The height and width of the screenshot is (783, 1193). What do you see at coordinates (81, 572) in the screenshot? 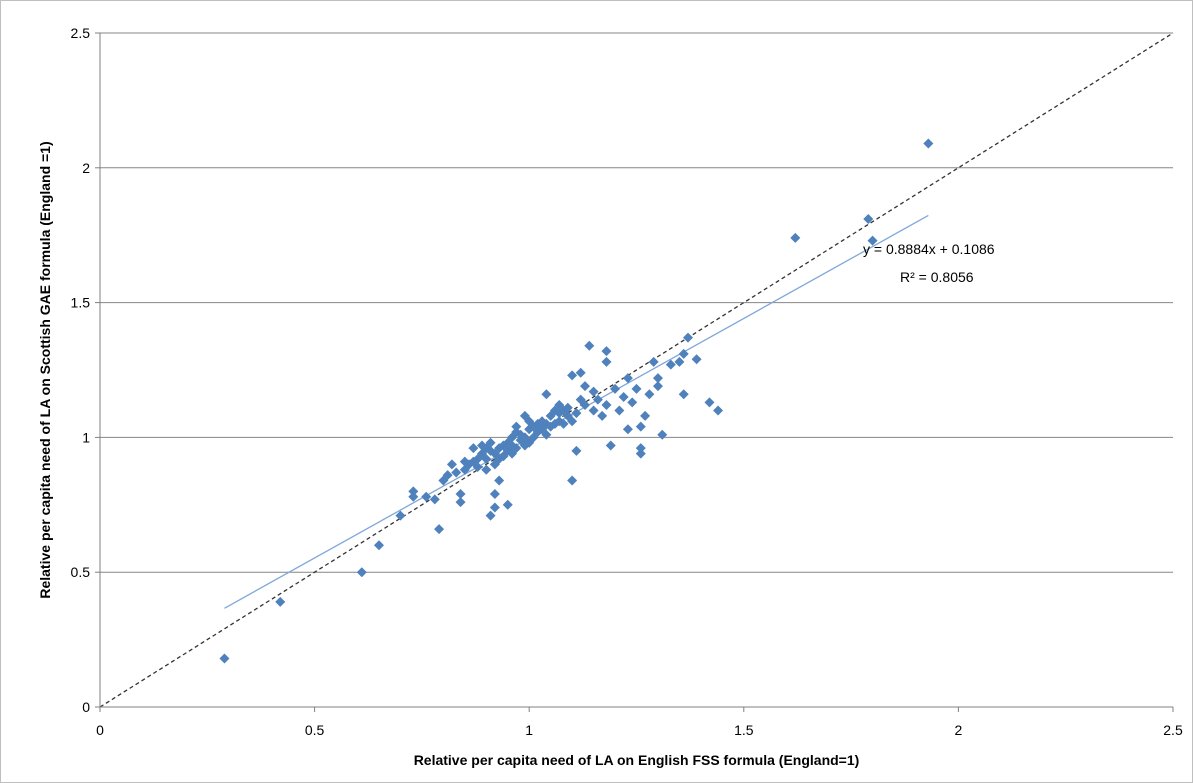
I see `y-tick-label: 0.5` at bounding box center [81, 572].